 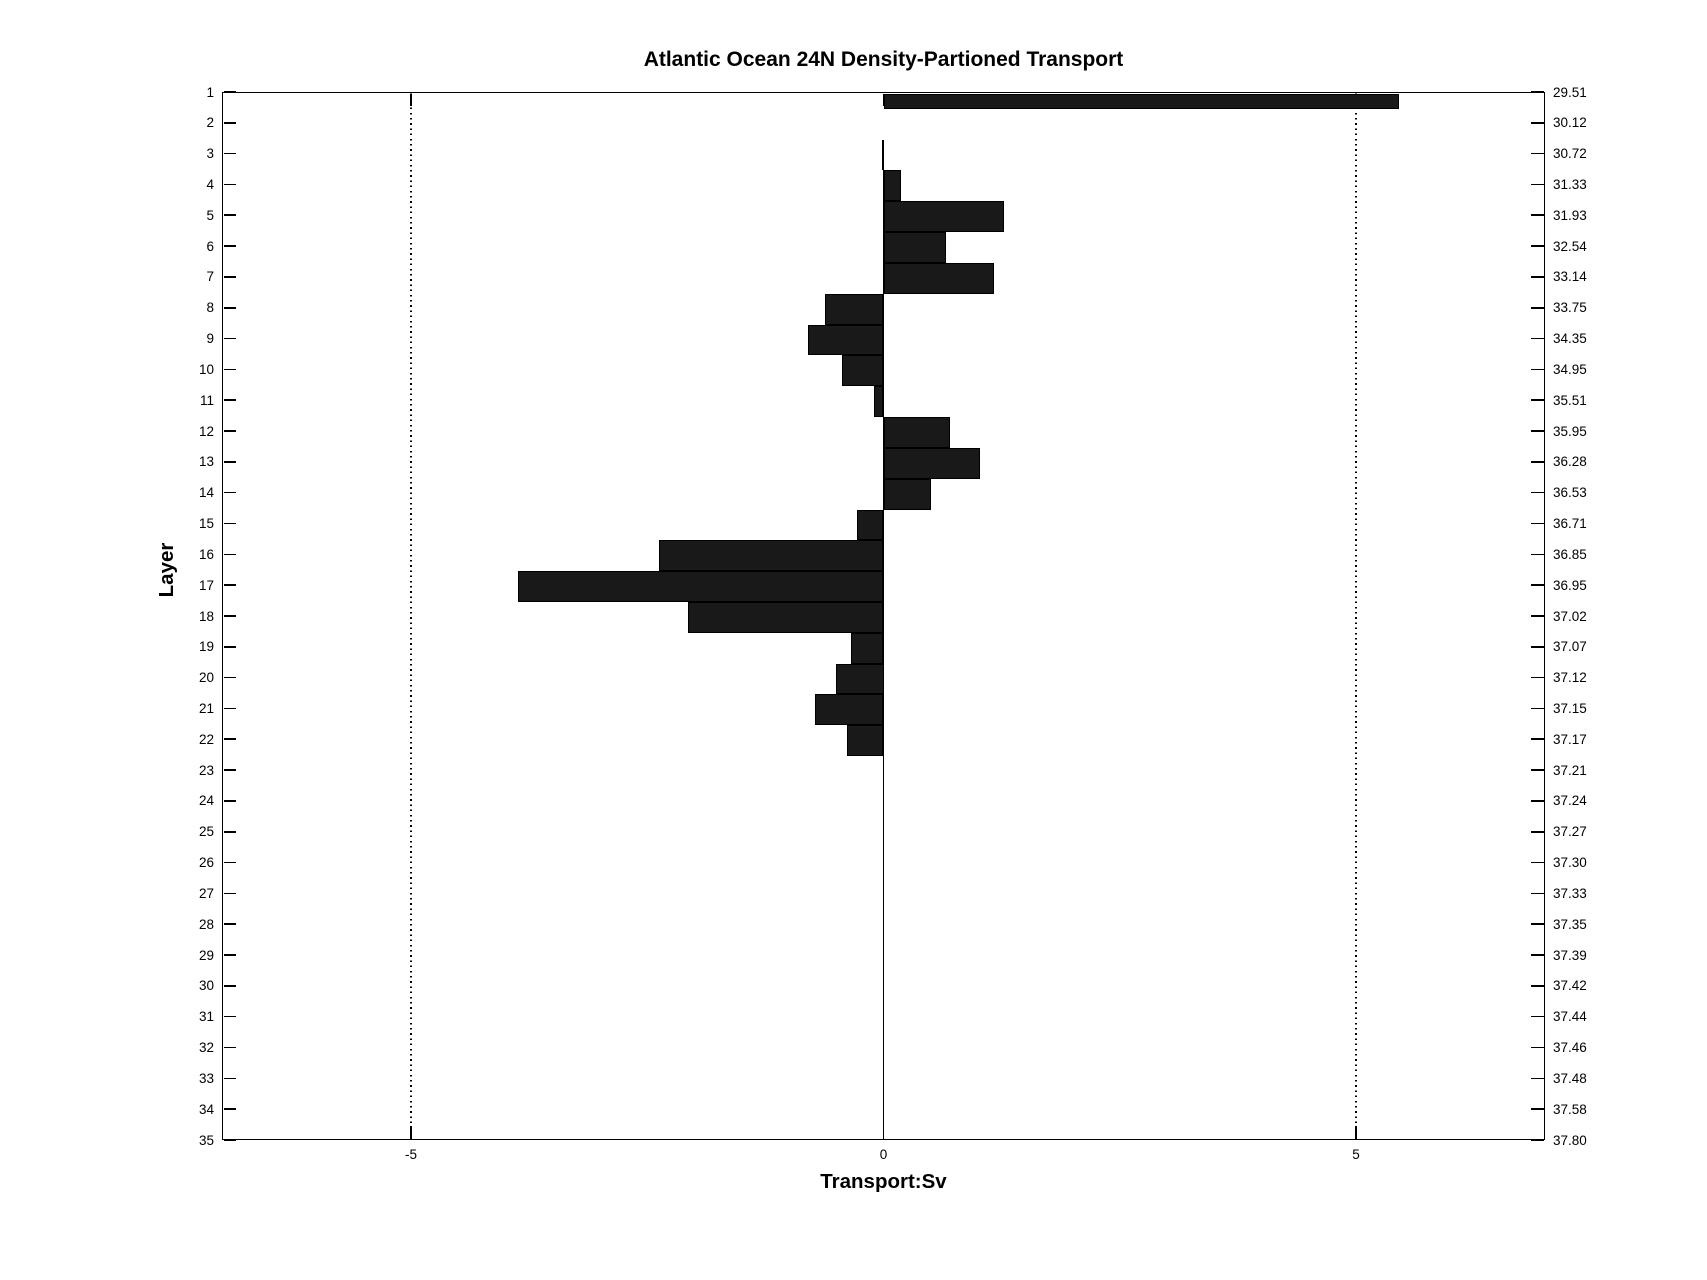 What do you see at coordinates (206, 924) in the screenshot?
I see `layer-tick-label: 28` at bounding box center [206, 924].